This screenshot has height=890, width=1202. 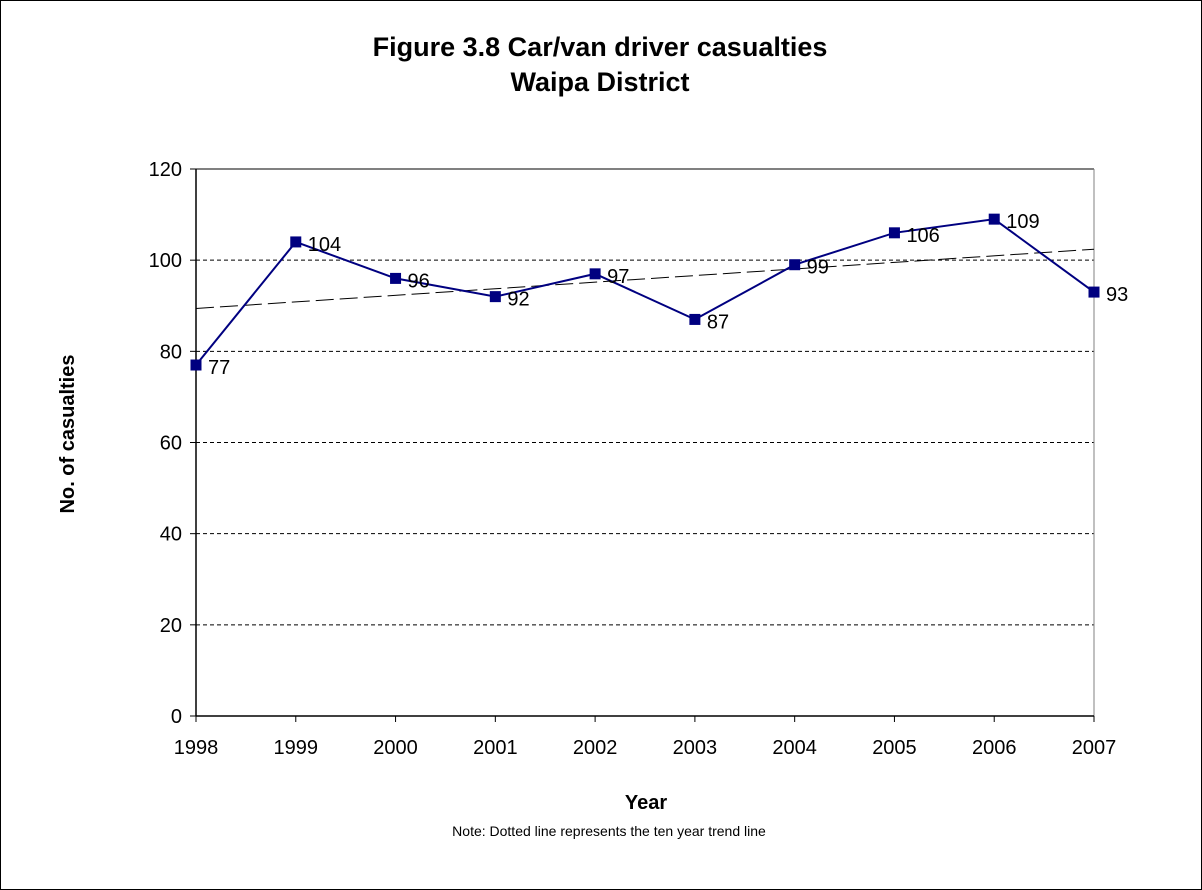 I want to click on y-tick-label: 40, so click(x=171, y=535).